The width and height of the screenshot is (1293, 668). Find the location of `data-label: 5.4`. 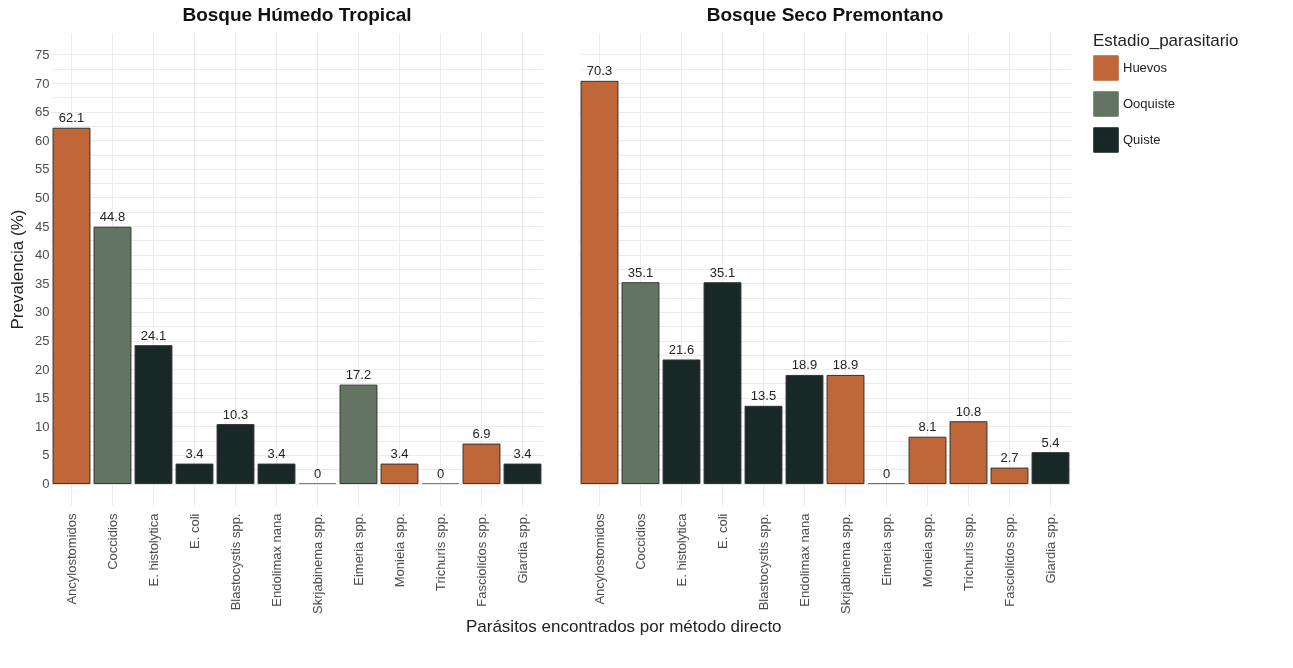

data-label: 5.4 is located at coordinates (1050, 442).